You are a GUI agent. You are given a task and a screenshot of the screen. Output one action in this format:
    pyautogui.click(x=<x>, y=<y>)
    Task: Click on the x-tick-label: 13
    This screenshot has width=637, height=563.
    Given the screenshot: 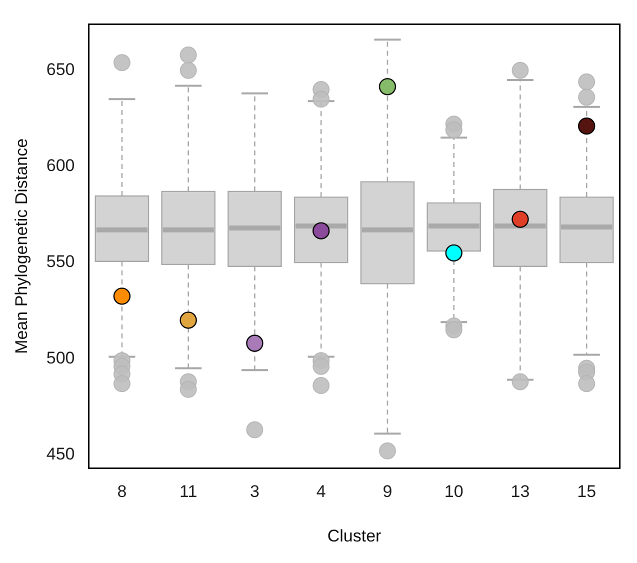 What is the action you would take?
    pyautogui.click(x=520, y=492)
    